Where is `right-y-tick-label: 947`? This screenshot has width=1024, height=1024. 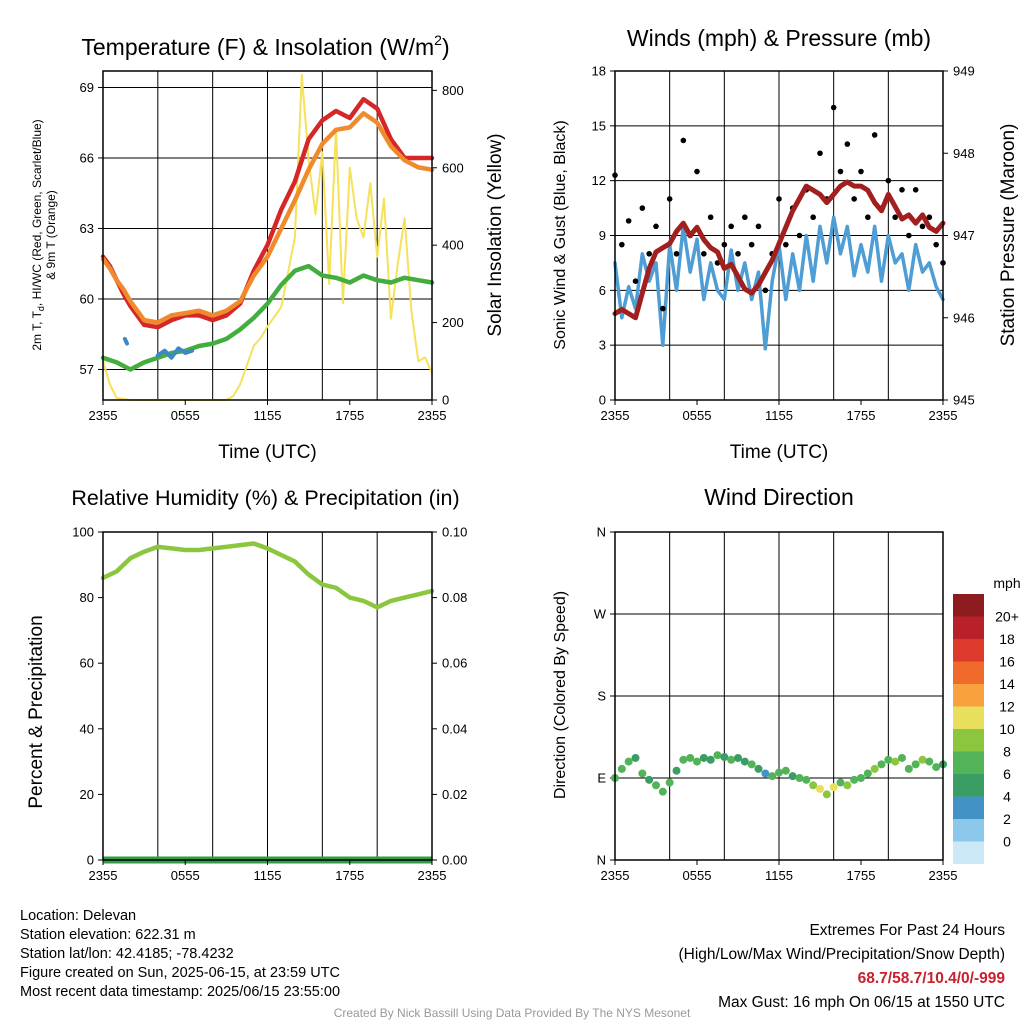
right-y-tick-label: 947 is located at coordinates (964, 235).